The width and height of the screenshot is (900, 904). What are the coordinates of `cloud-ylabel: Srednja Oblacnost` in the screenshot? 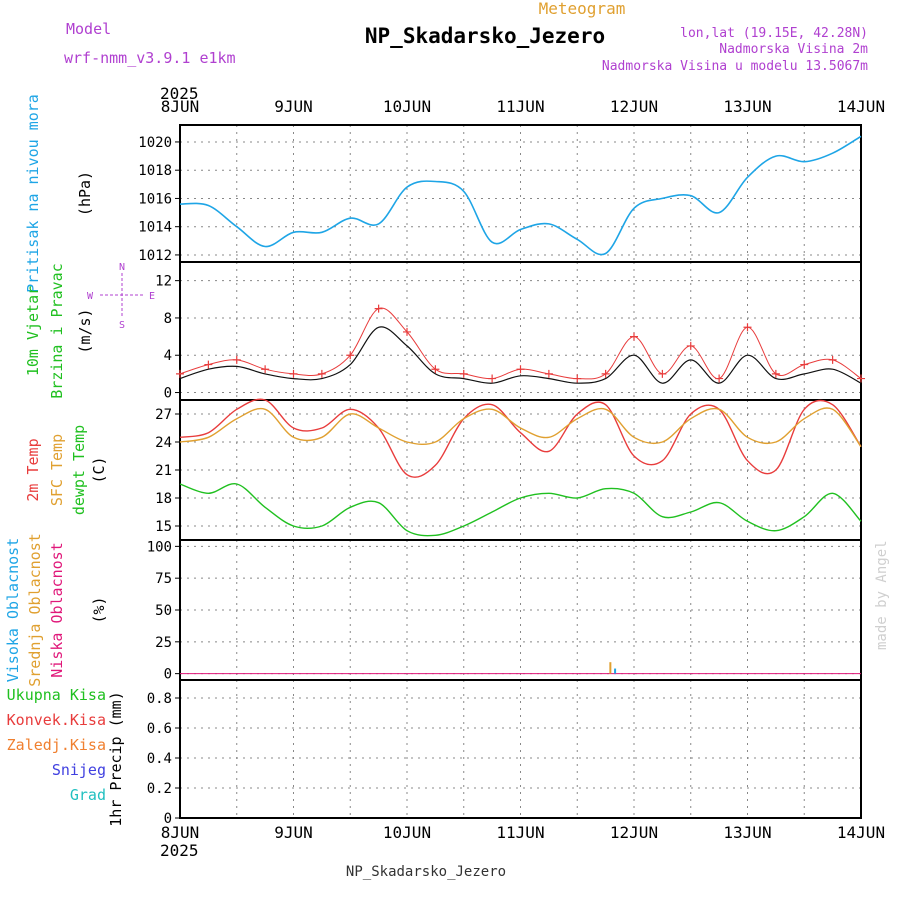 It's located at (35, 610).